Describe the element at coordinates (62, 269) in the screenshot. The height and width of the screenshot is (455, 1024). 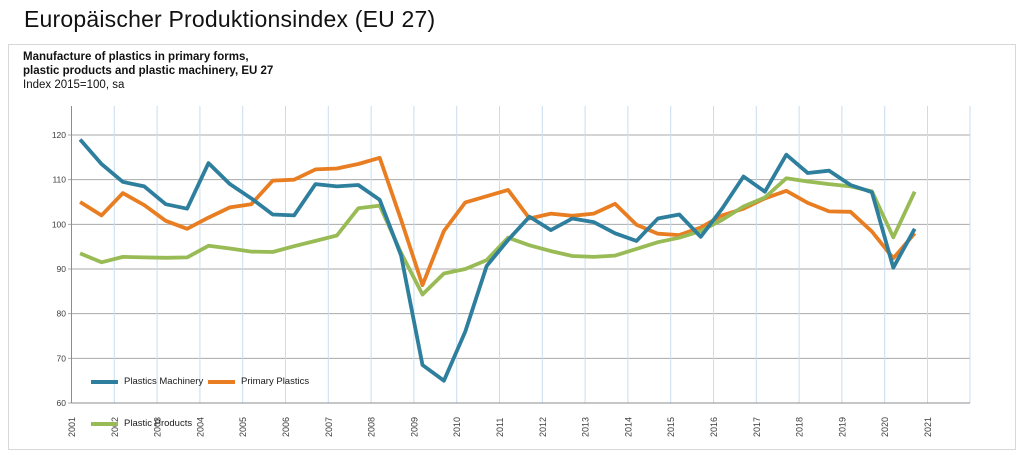
I see `y-axis-label-90: 90` at that location.